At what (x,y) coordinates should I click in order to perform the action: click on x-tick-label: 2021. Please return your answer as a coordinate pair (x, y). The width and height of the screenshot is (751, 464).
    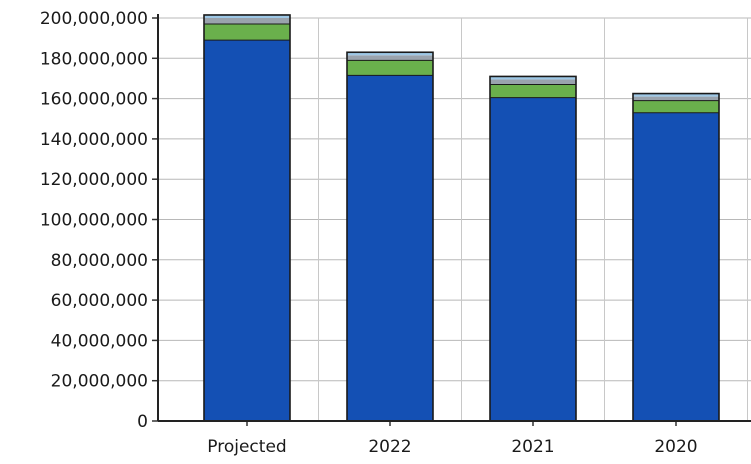
    Looking at the image, I should click on (532, 447).